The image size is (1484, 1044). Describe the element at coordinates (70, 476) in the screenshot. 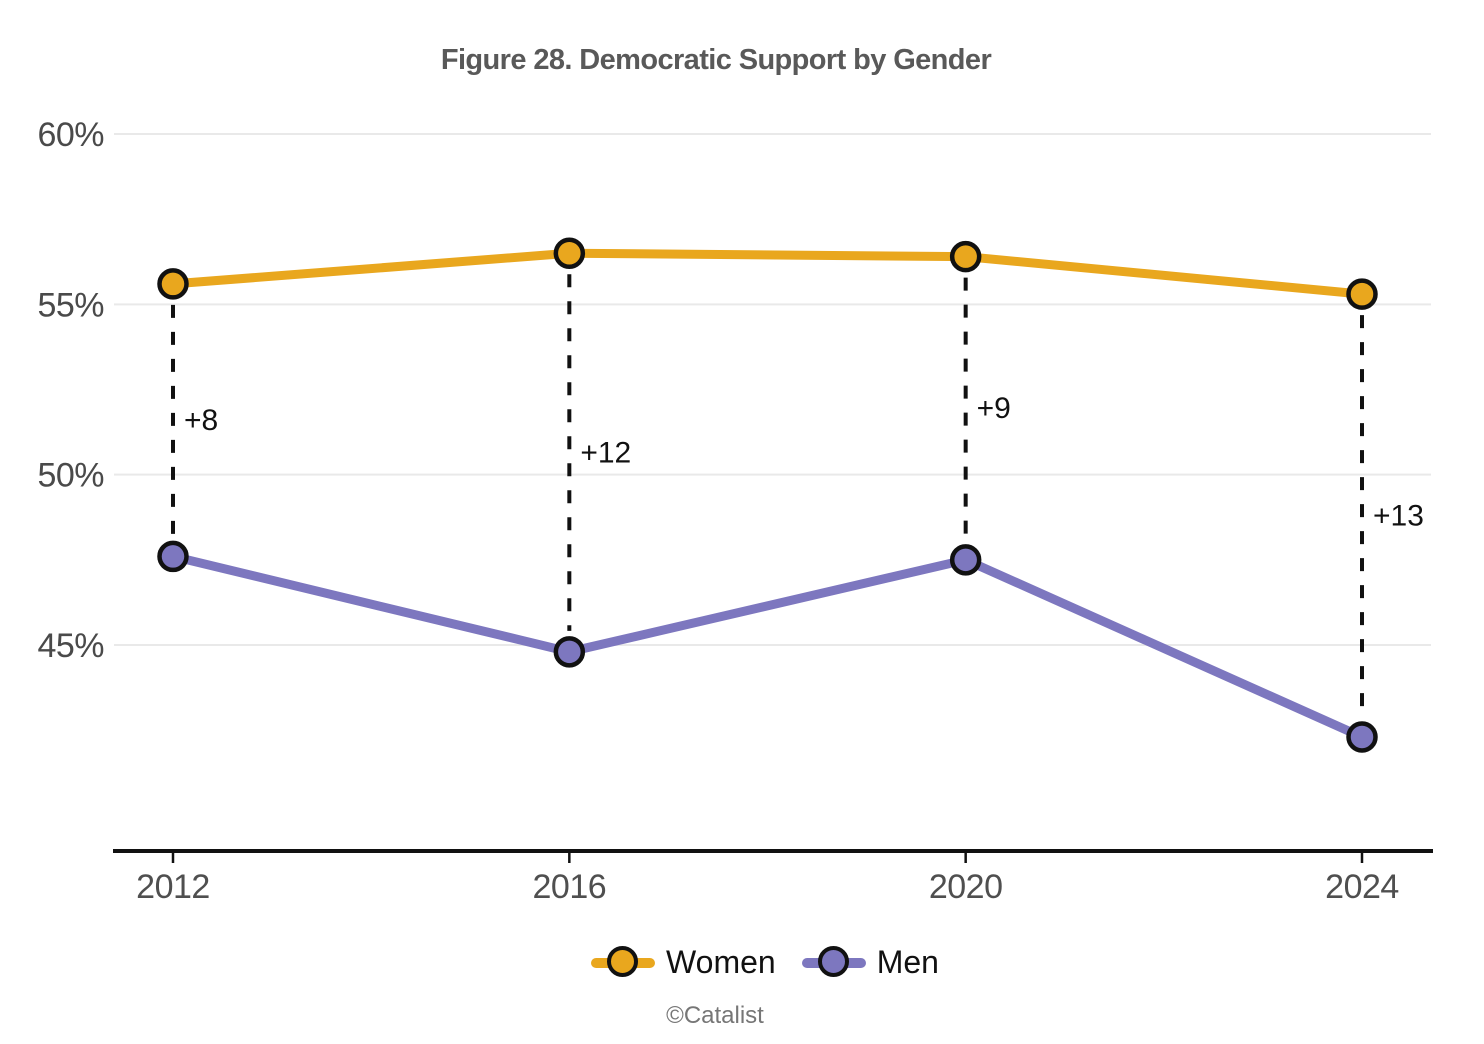

I see `y-tick-label: 50%` at that location.